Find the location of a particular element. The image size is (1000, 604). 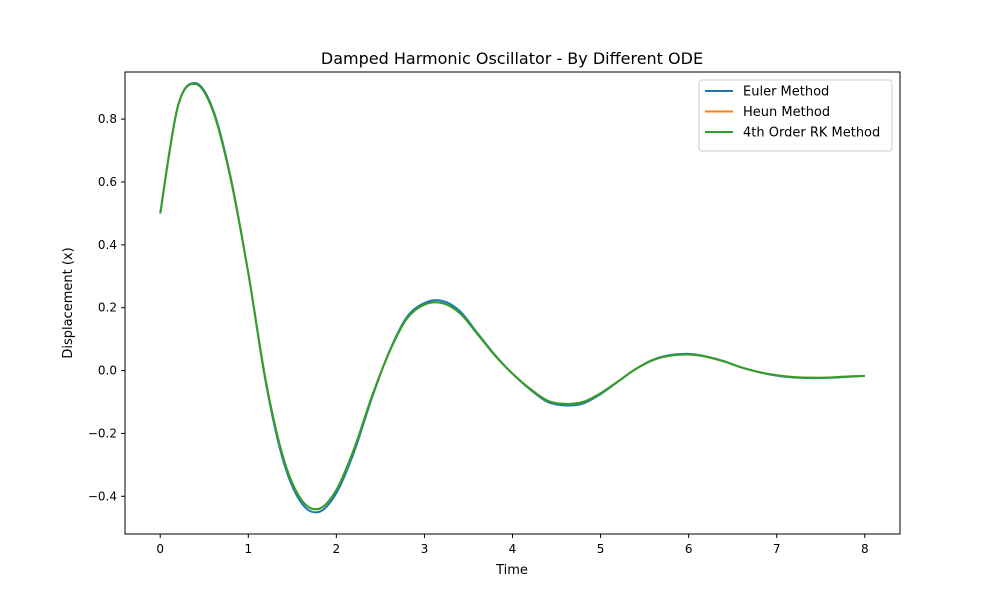

y-axis-ticks: −0.4 −0.2 0.0 0.2 0.4 0.6 0.8 is located at coordinates (106, 307).